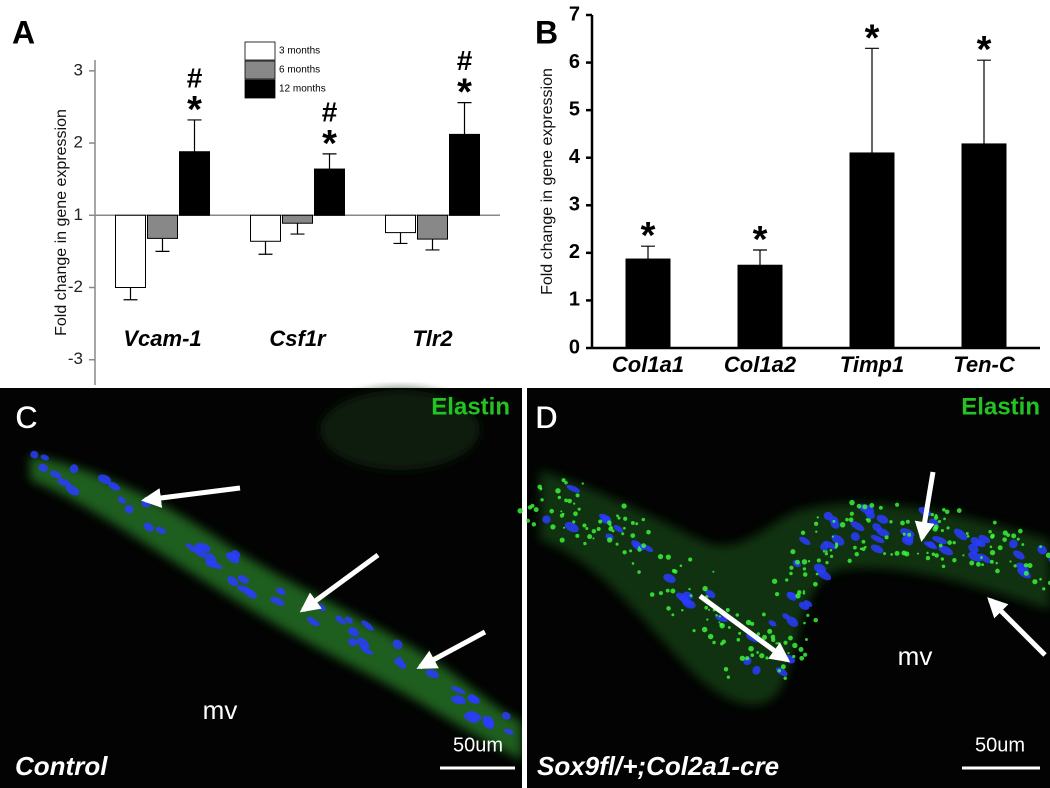 The image size is (1050, 788). What do you see at coordinates (546, 417) in the screenshot?
I see `panel-label: D` at bounding box center [546, 417].